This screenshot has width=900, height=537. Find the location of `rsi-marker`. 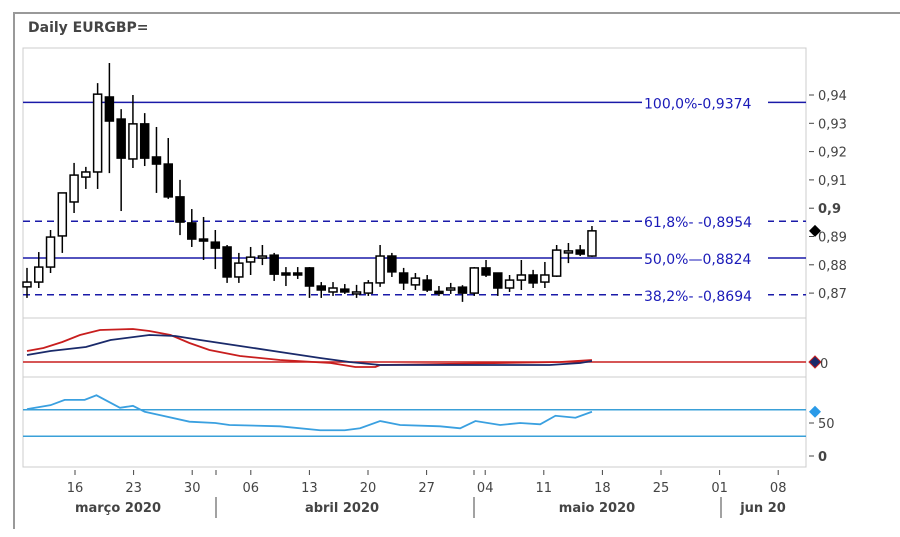

rsi-marker is located at coordinates (815, 411).